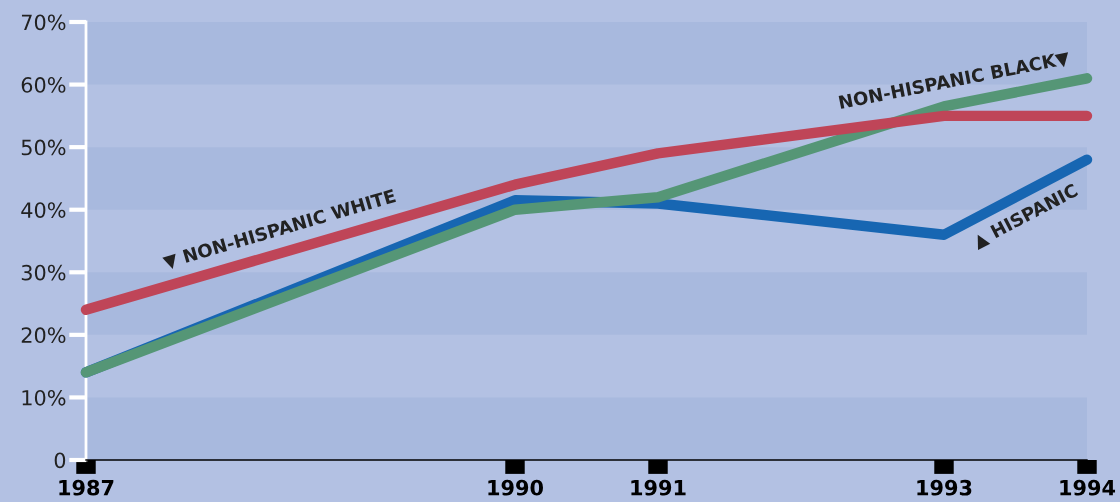 This screenshot has width=1120, height=502. I want to click on y-tick-label: 20%, so click(43, 335).